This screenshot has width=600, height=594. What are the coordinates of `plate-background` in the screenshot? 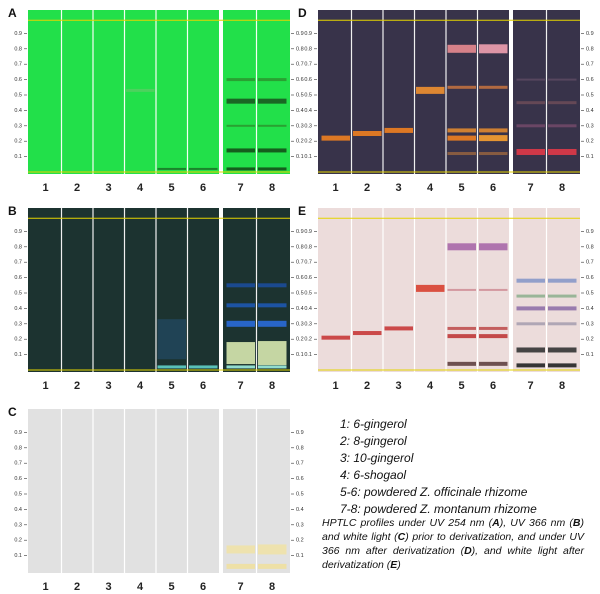 It's located at (159, 92).